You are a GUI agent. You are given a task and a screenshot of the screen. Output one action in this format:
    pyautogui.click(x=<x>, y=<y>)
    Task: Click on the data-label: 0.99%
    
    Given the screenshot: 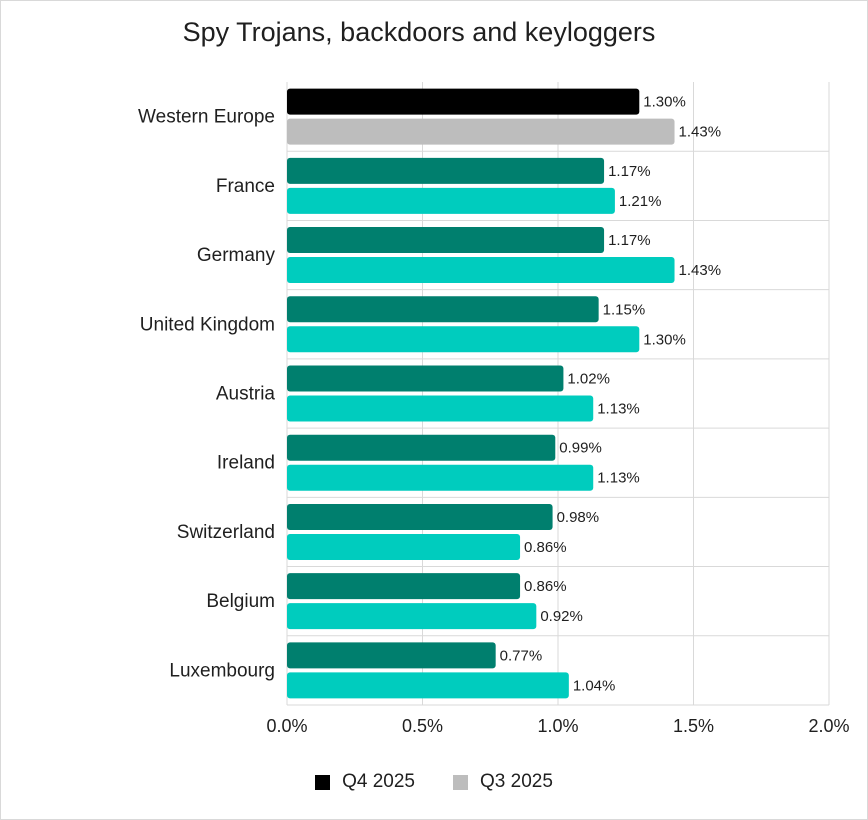 What is the action you would take?
    pyautogui.click(x=580, y=448)
    